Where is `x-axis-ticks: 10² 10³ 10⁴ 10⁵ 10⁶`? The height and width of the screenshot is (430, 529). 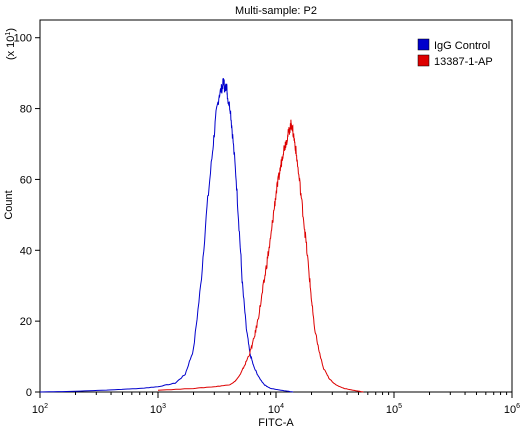 x-axis-ticks: 10² 10³ 10⁴ 10⁵ 10⁶ is located at coordinates (276, 404).